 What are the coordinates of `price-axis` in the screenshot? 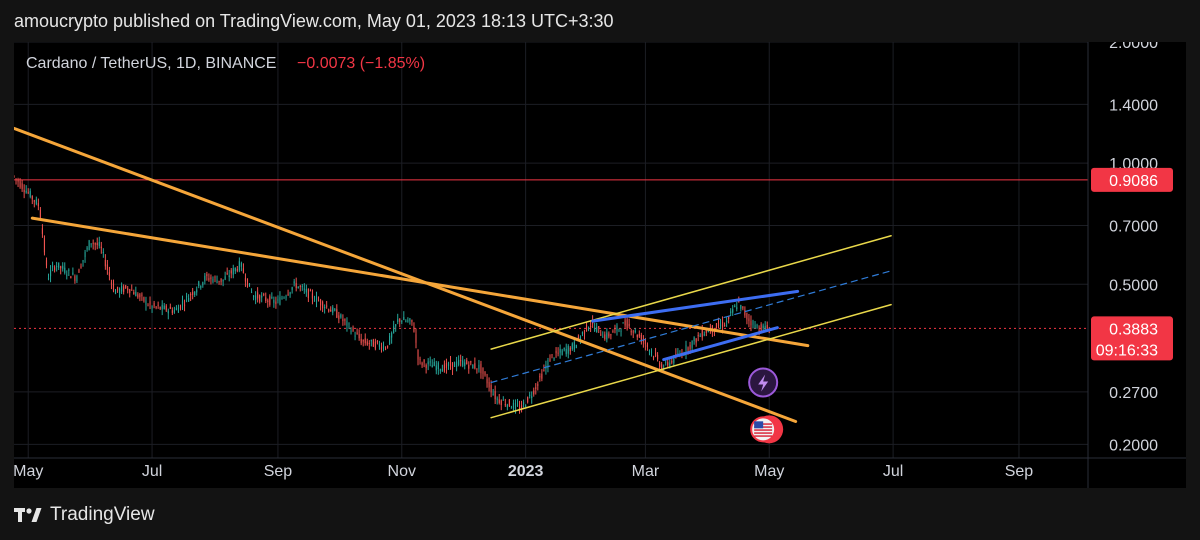 It's located at (1137, 250).